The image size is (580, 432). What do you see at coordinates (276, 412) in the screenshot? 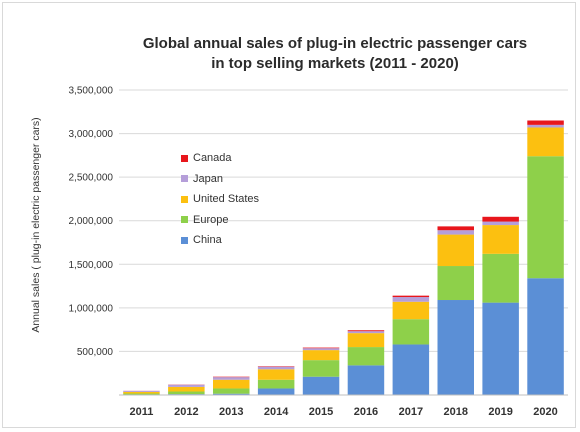
I see `x-tick-label: 2014` at bounding box center [276, 412].